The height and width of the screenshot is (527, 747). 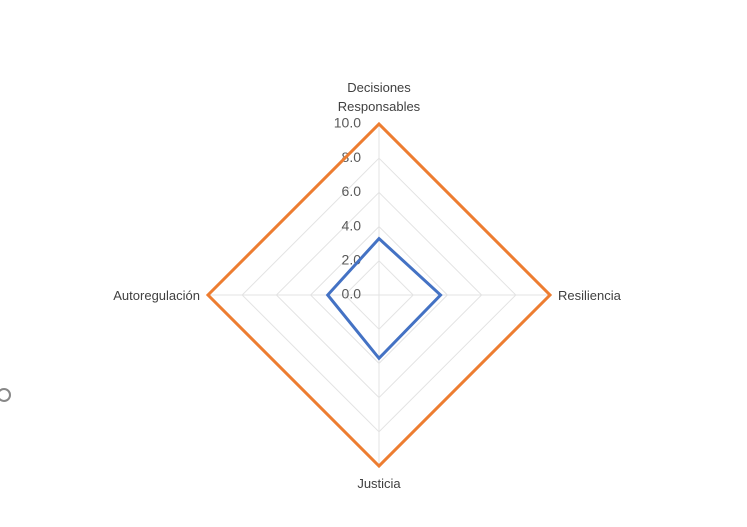 I want to click on series-line, so click(x=384, y=298).